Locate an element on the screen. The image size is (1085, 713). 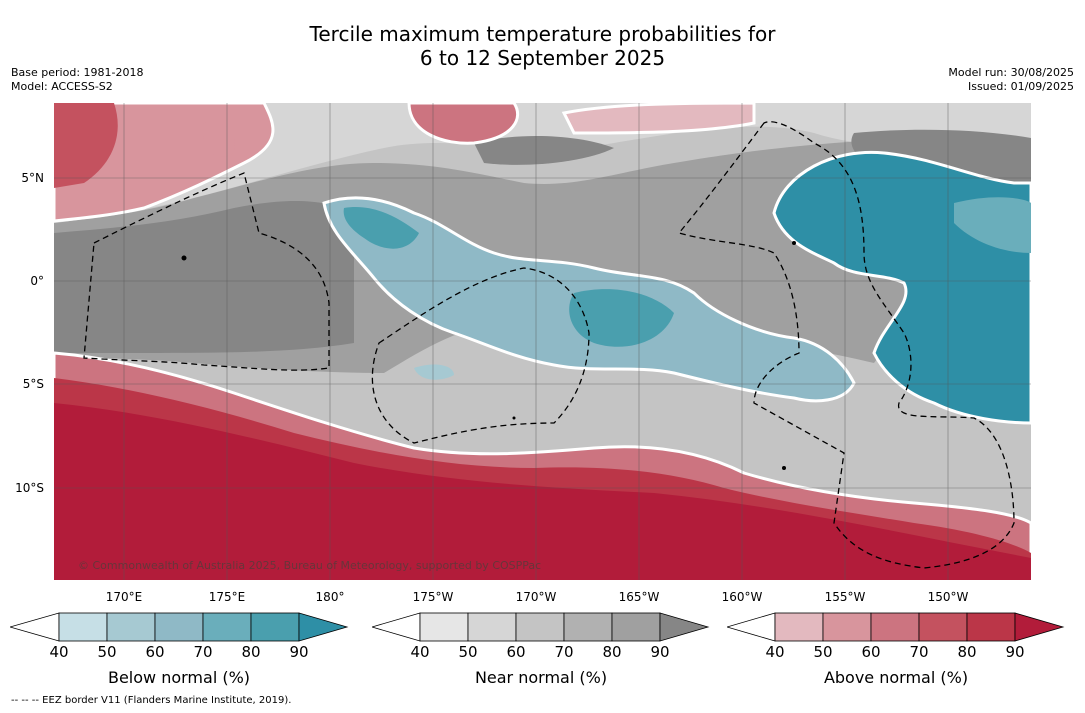
cb-near-tick-50: 50 is located at coordinates (468, 652).